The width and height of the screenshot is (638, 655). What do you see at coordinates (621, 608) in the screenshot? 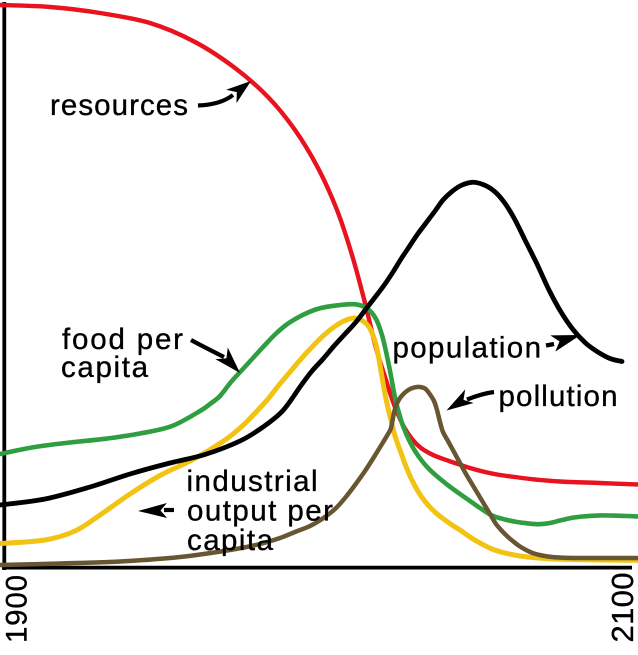
I see `svg-text: 2100` at bounding box center [621, 608].